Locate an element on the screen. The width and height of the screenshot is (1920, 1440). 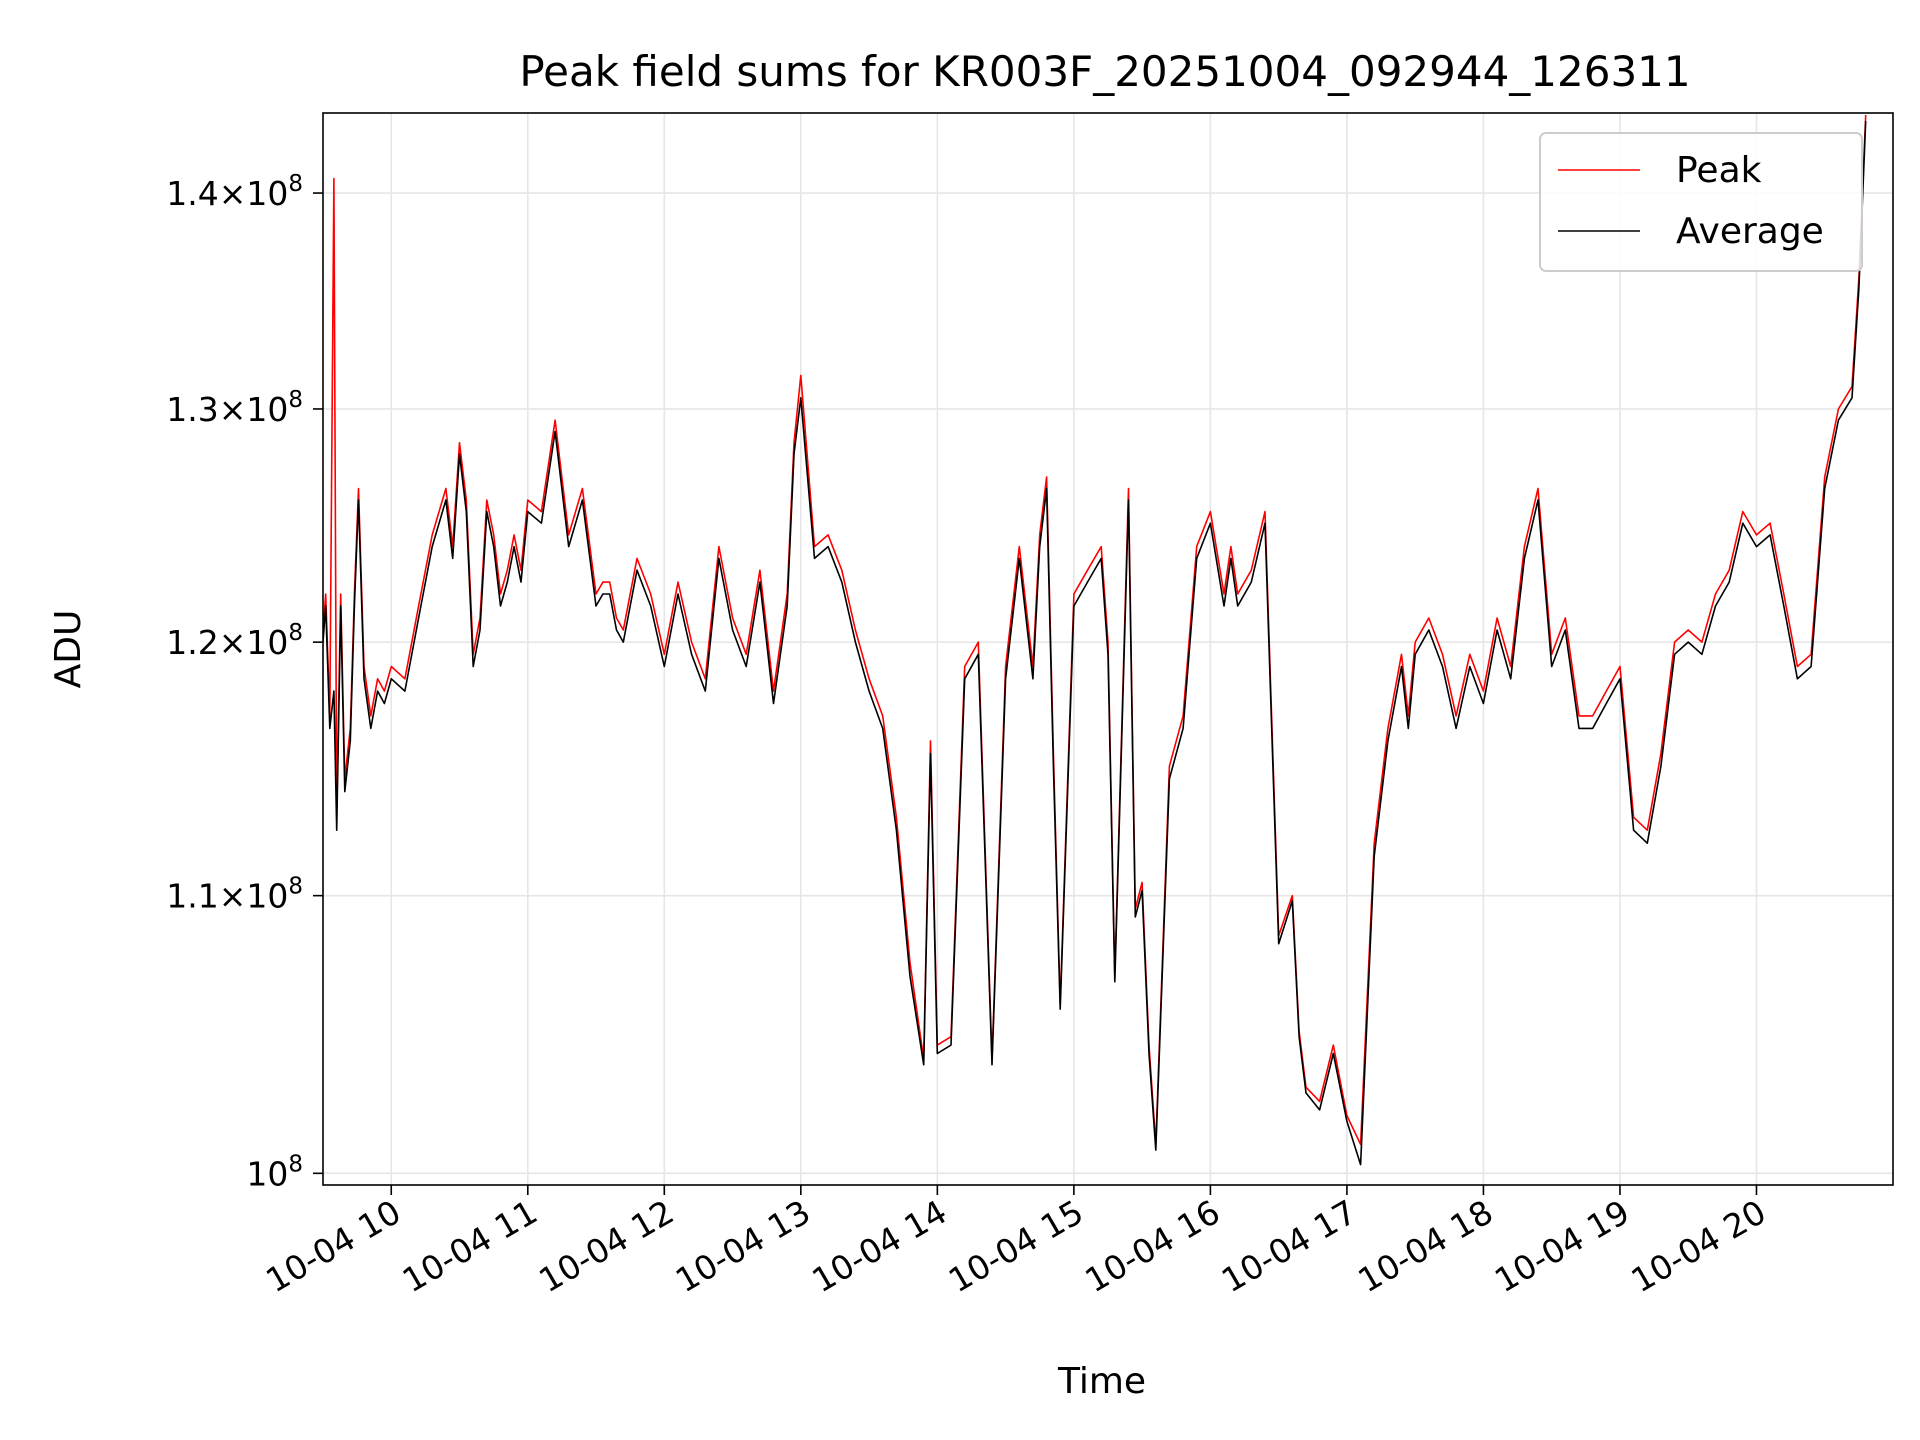
legend: Peak Average is located at coordinates (1701, 202).